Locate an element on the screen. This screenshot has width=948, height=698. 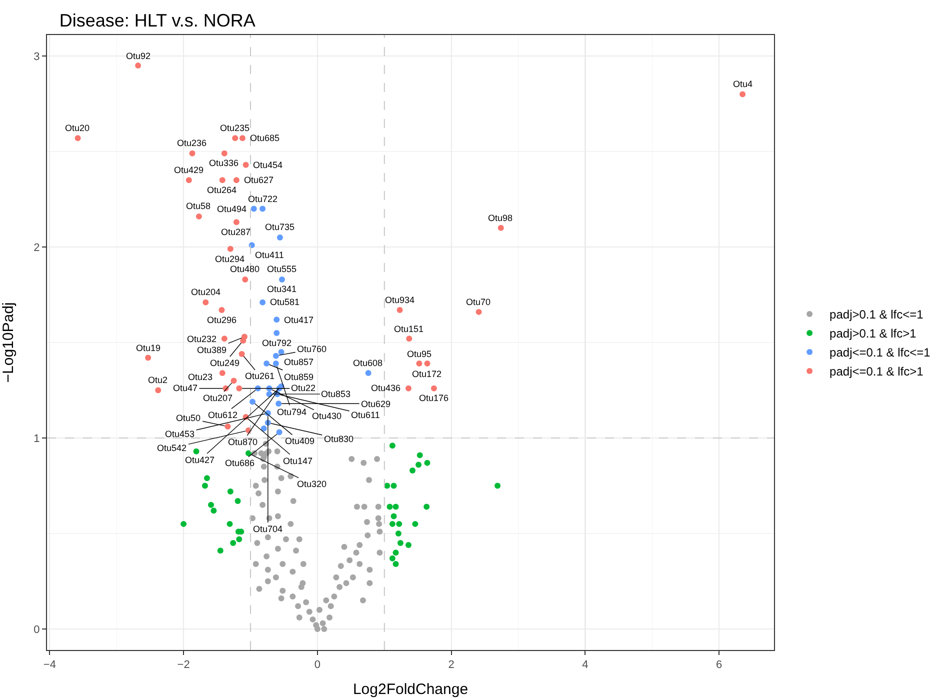
annotation: Otu542 is located at coordinates (172, 448).